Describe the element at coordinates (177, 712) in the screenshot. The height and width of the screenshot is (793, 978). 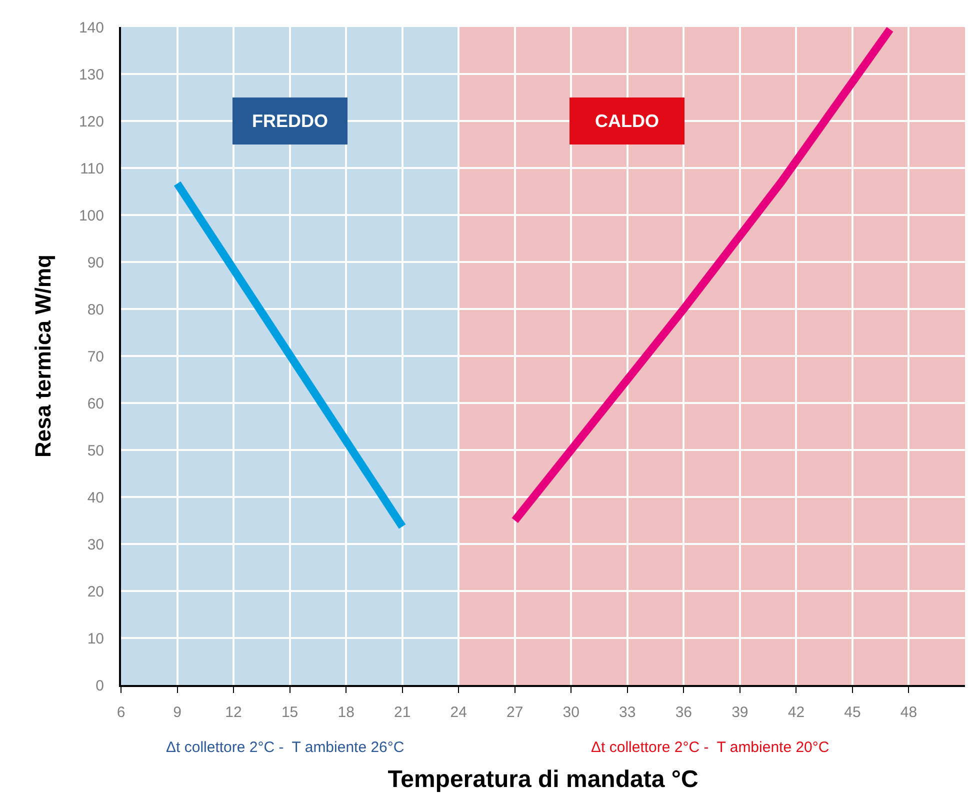
I see `x-tick-label: 9` at that location.